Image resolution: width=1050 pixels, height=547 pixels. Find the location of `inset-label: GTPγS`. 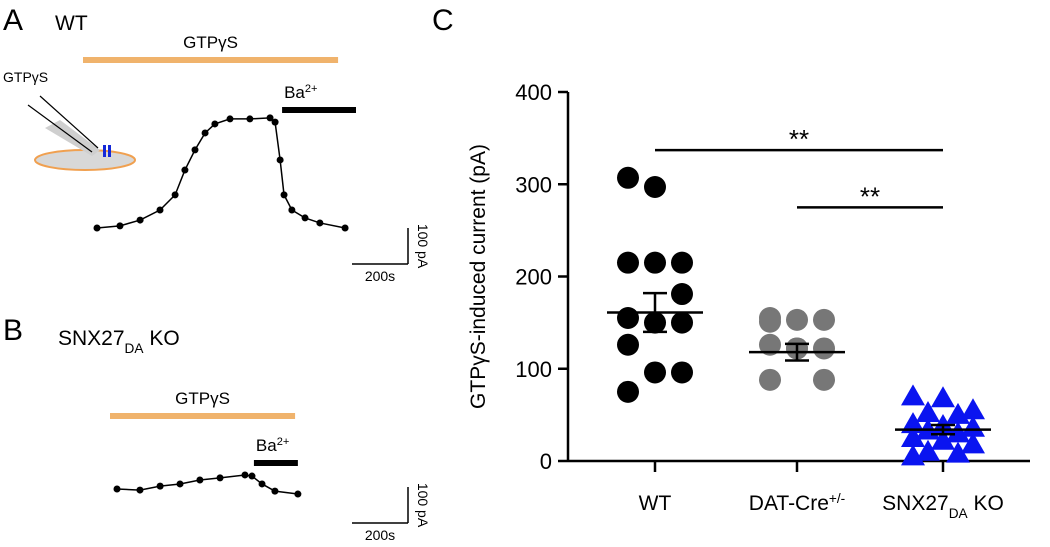

inset-label: GTPγS is located at coordinates (25, 77).